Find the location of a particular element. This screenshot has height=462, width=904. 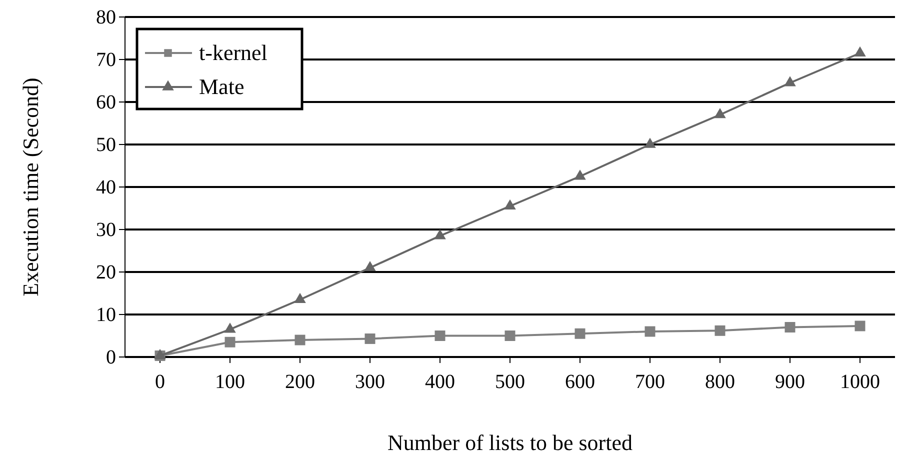

x-tick-label: 0 is located at coordinates (160, 382).